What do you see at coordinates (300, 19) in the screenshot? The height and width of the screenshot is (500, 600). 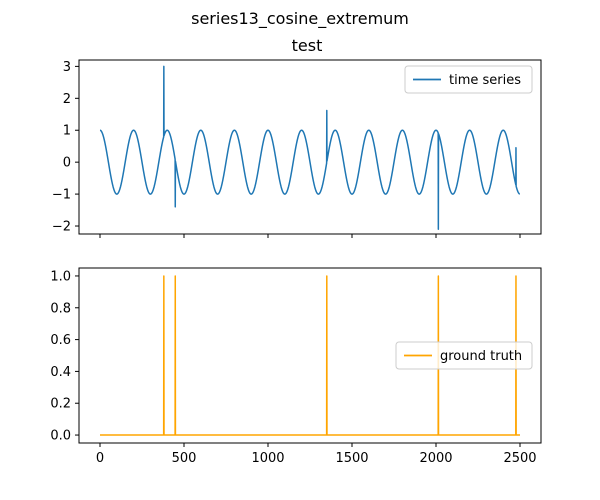 I see `figure-suptitle: series13_cosine_extremum` at bounding box center [300, 19].